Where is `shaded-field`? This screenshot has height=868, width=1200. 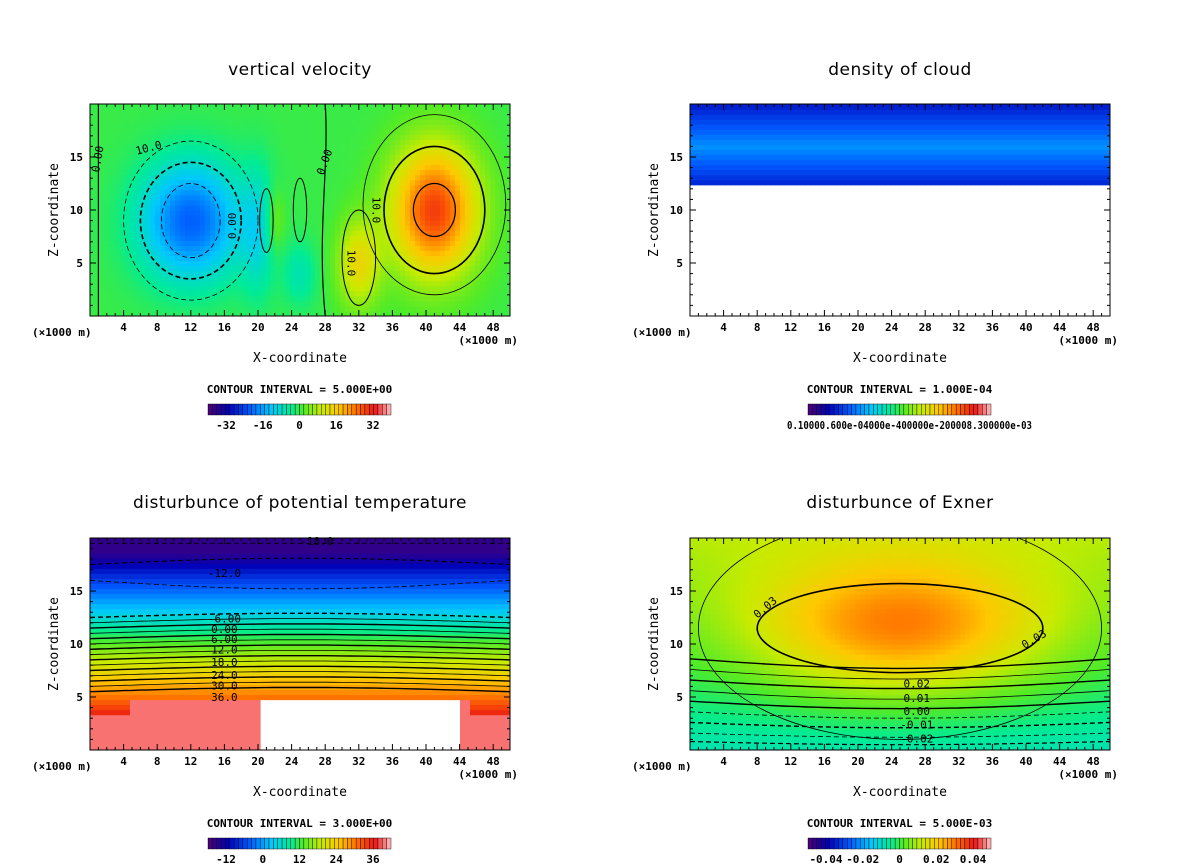 shaded-field is located at coordinates (300, 644).